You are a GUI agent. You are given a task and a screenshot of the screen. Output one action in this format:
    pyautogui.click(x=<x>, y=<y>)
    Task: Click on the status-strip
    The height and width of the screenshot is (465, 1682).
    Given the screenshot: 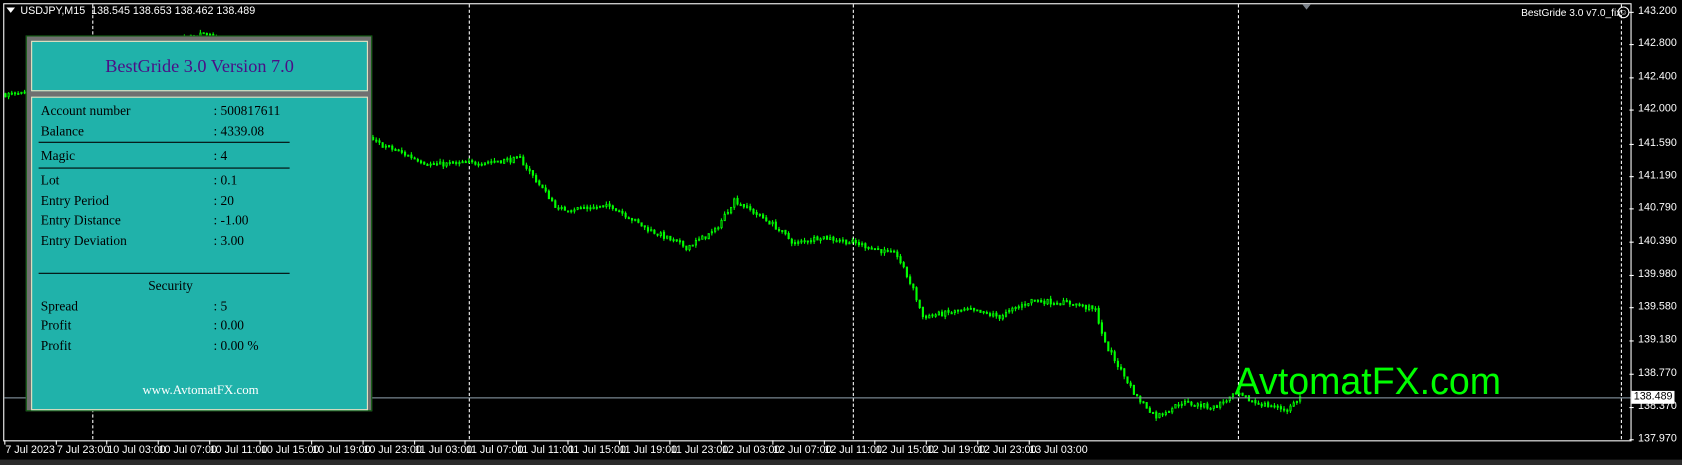 What is the action you would take?
    pyautogui.click(x=841, y=462)
    